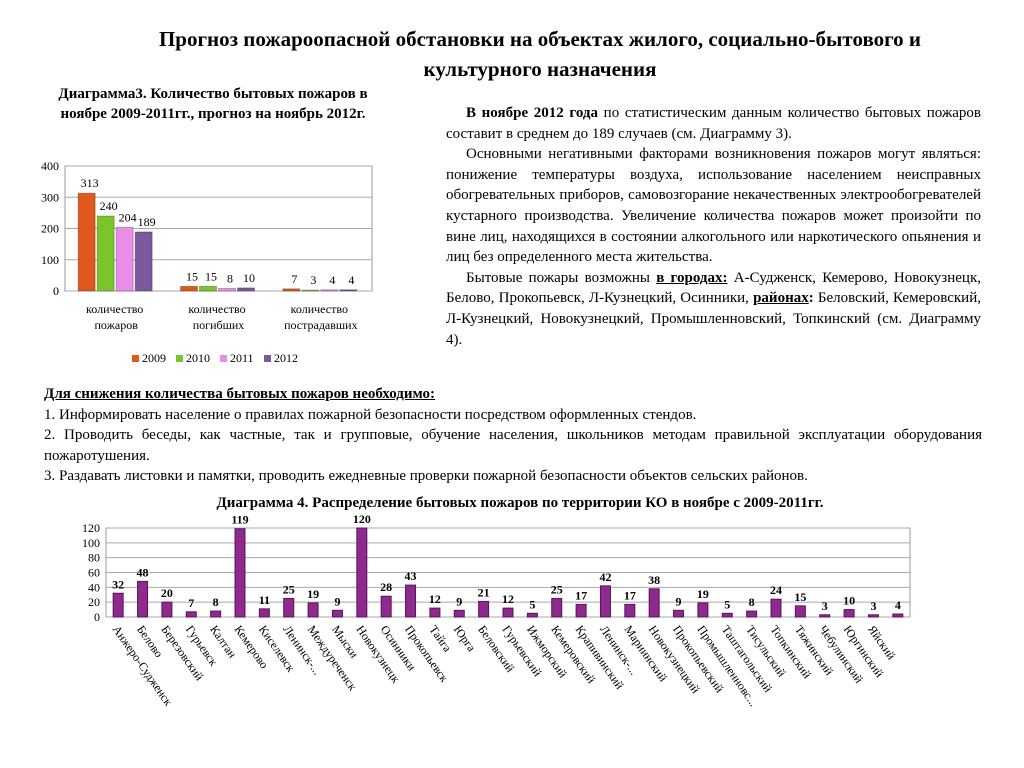 The width and height of the screenshot is (1024, 768). What do you see at coordinates (94, 587) in the screenshot?
I see `y-tick-label: 40` at bounding box center [94, 587].